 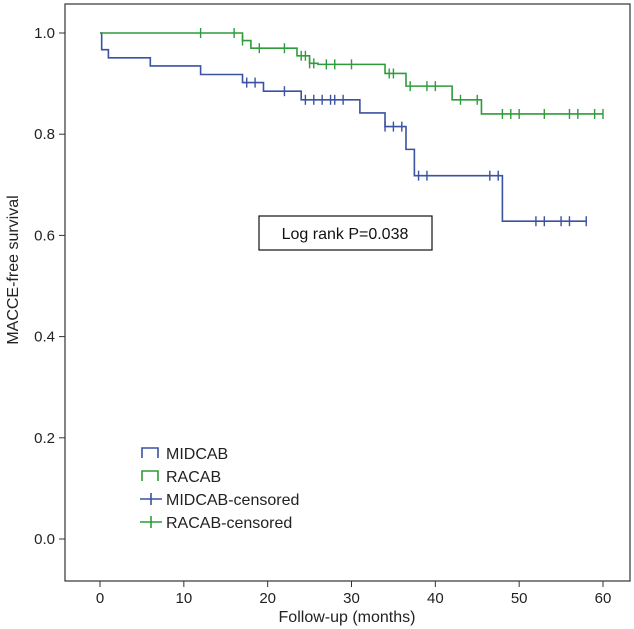 I want to click on y-tick-label: 0.6, so click(x=44, y=235).